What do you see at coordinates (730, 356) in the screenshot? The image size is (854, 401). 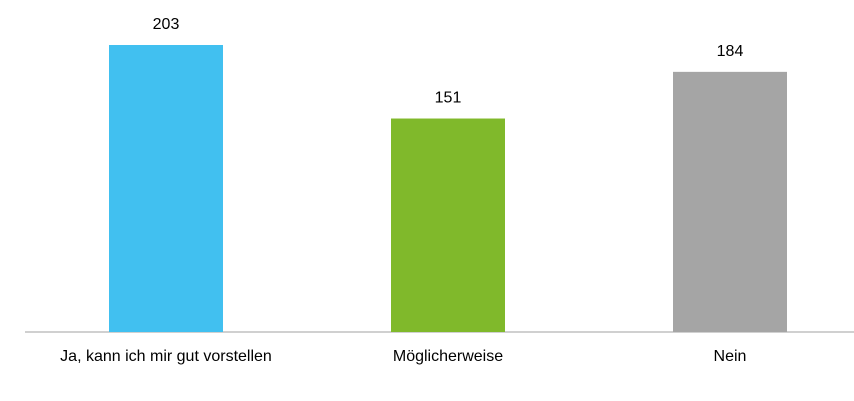 I see `x-tick-label: Nein` at bounding box center [730, 356].